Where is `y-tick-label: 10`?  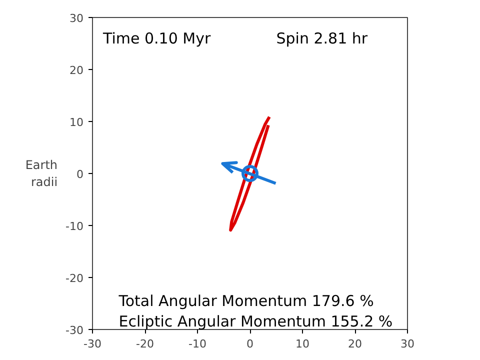 y-tick-label: 10 is located at coordinates (77, 122).